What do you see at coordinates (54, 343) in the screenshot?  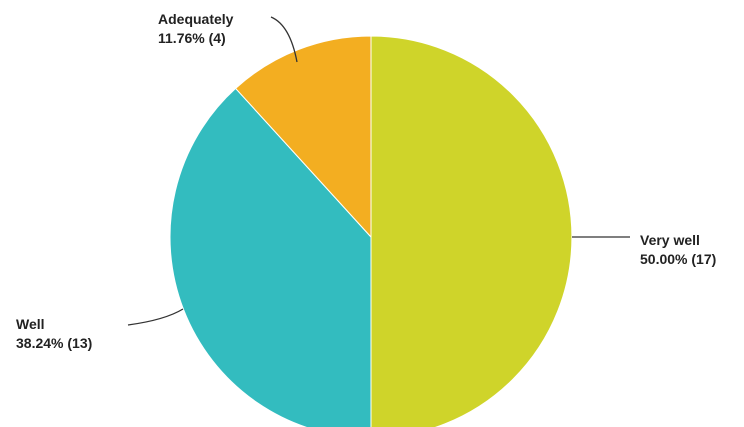 I see `label-well-value: 38.24% (13)` at bounding box center [54, 343].